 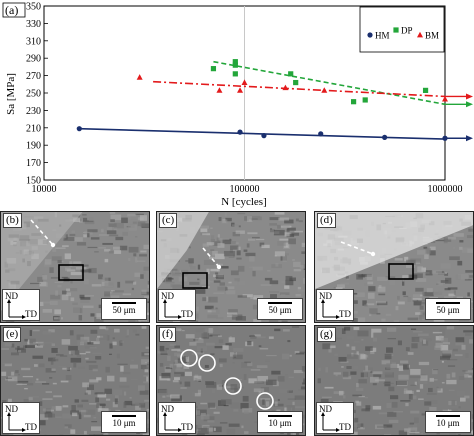 What do you see at coordinates (373, 254) in the screenshot?
I see `initiation-arrow-head` at bounding box center [373, 254].